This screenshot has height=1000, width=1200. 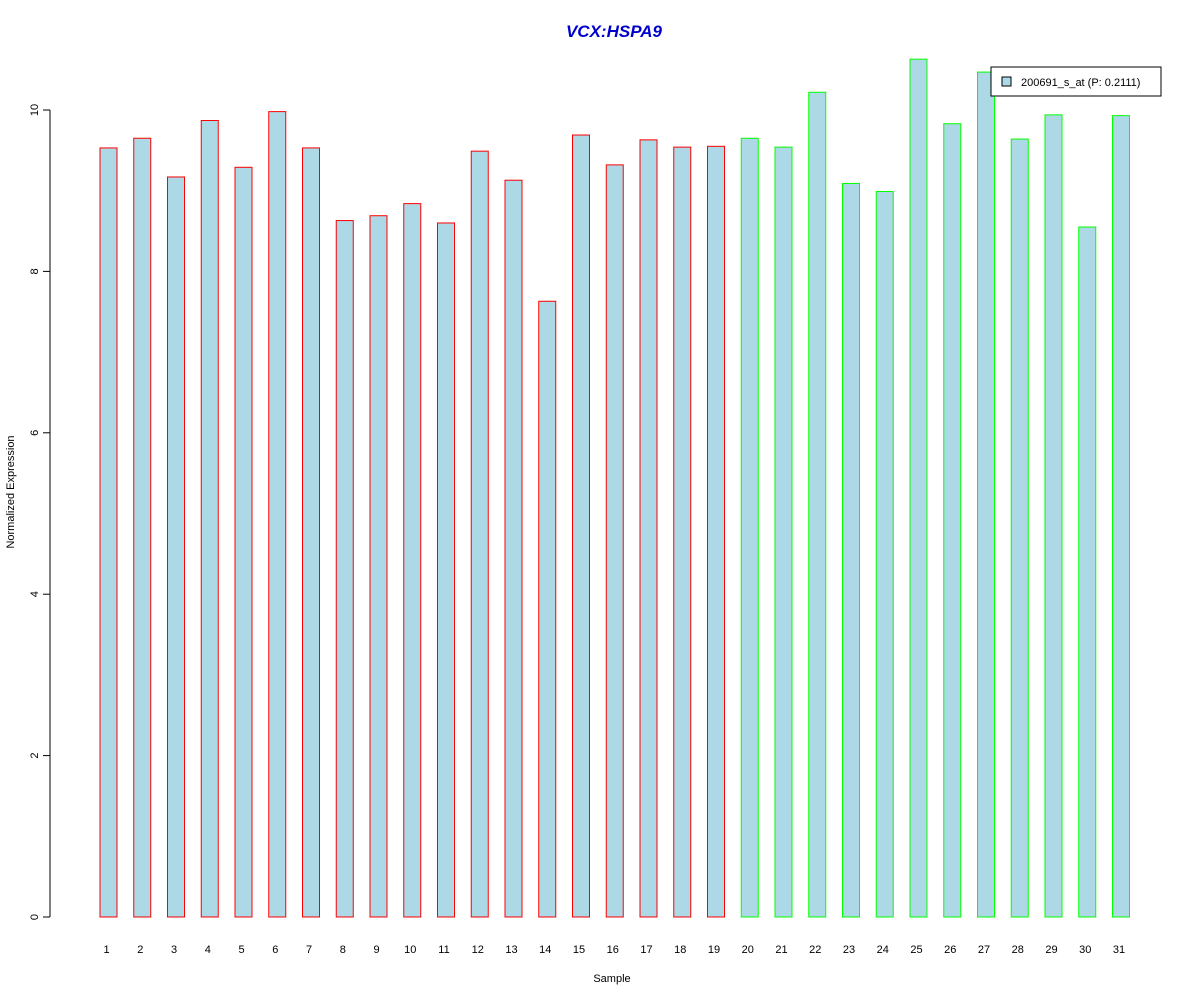 What do you see at coordinates (478, 950) in the screenshot?
I see `x-tick-label: 12` at bounding box center [478, 950].